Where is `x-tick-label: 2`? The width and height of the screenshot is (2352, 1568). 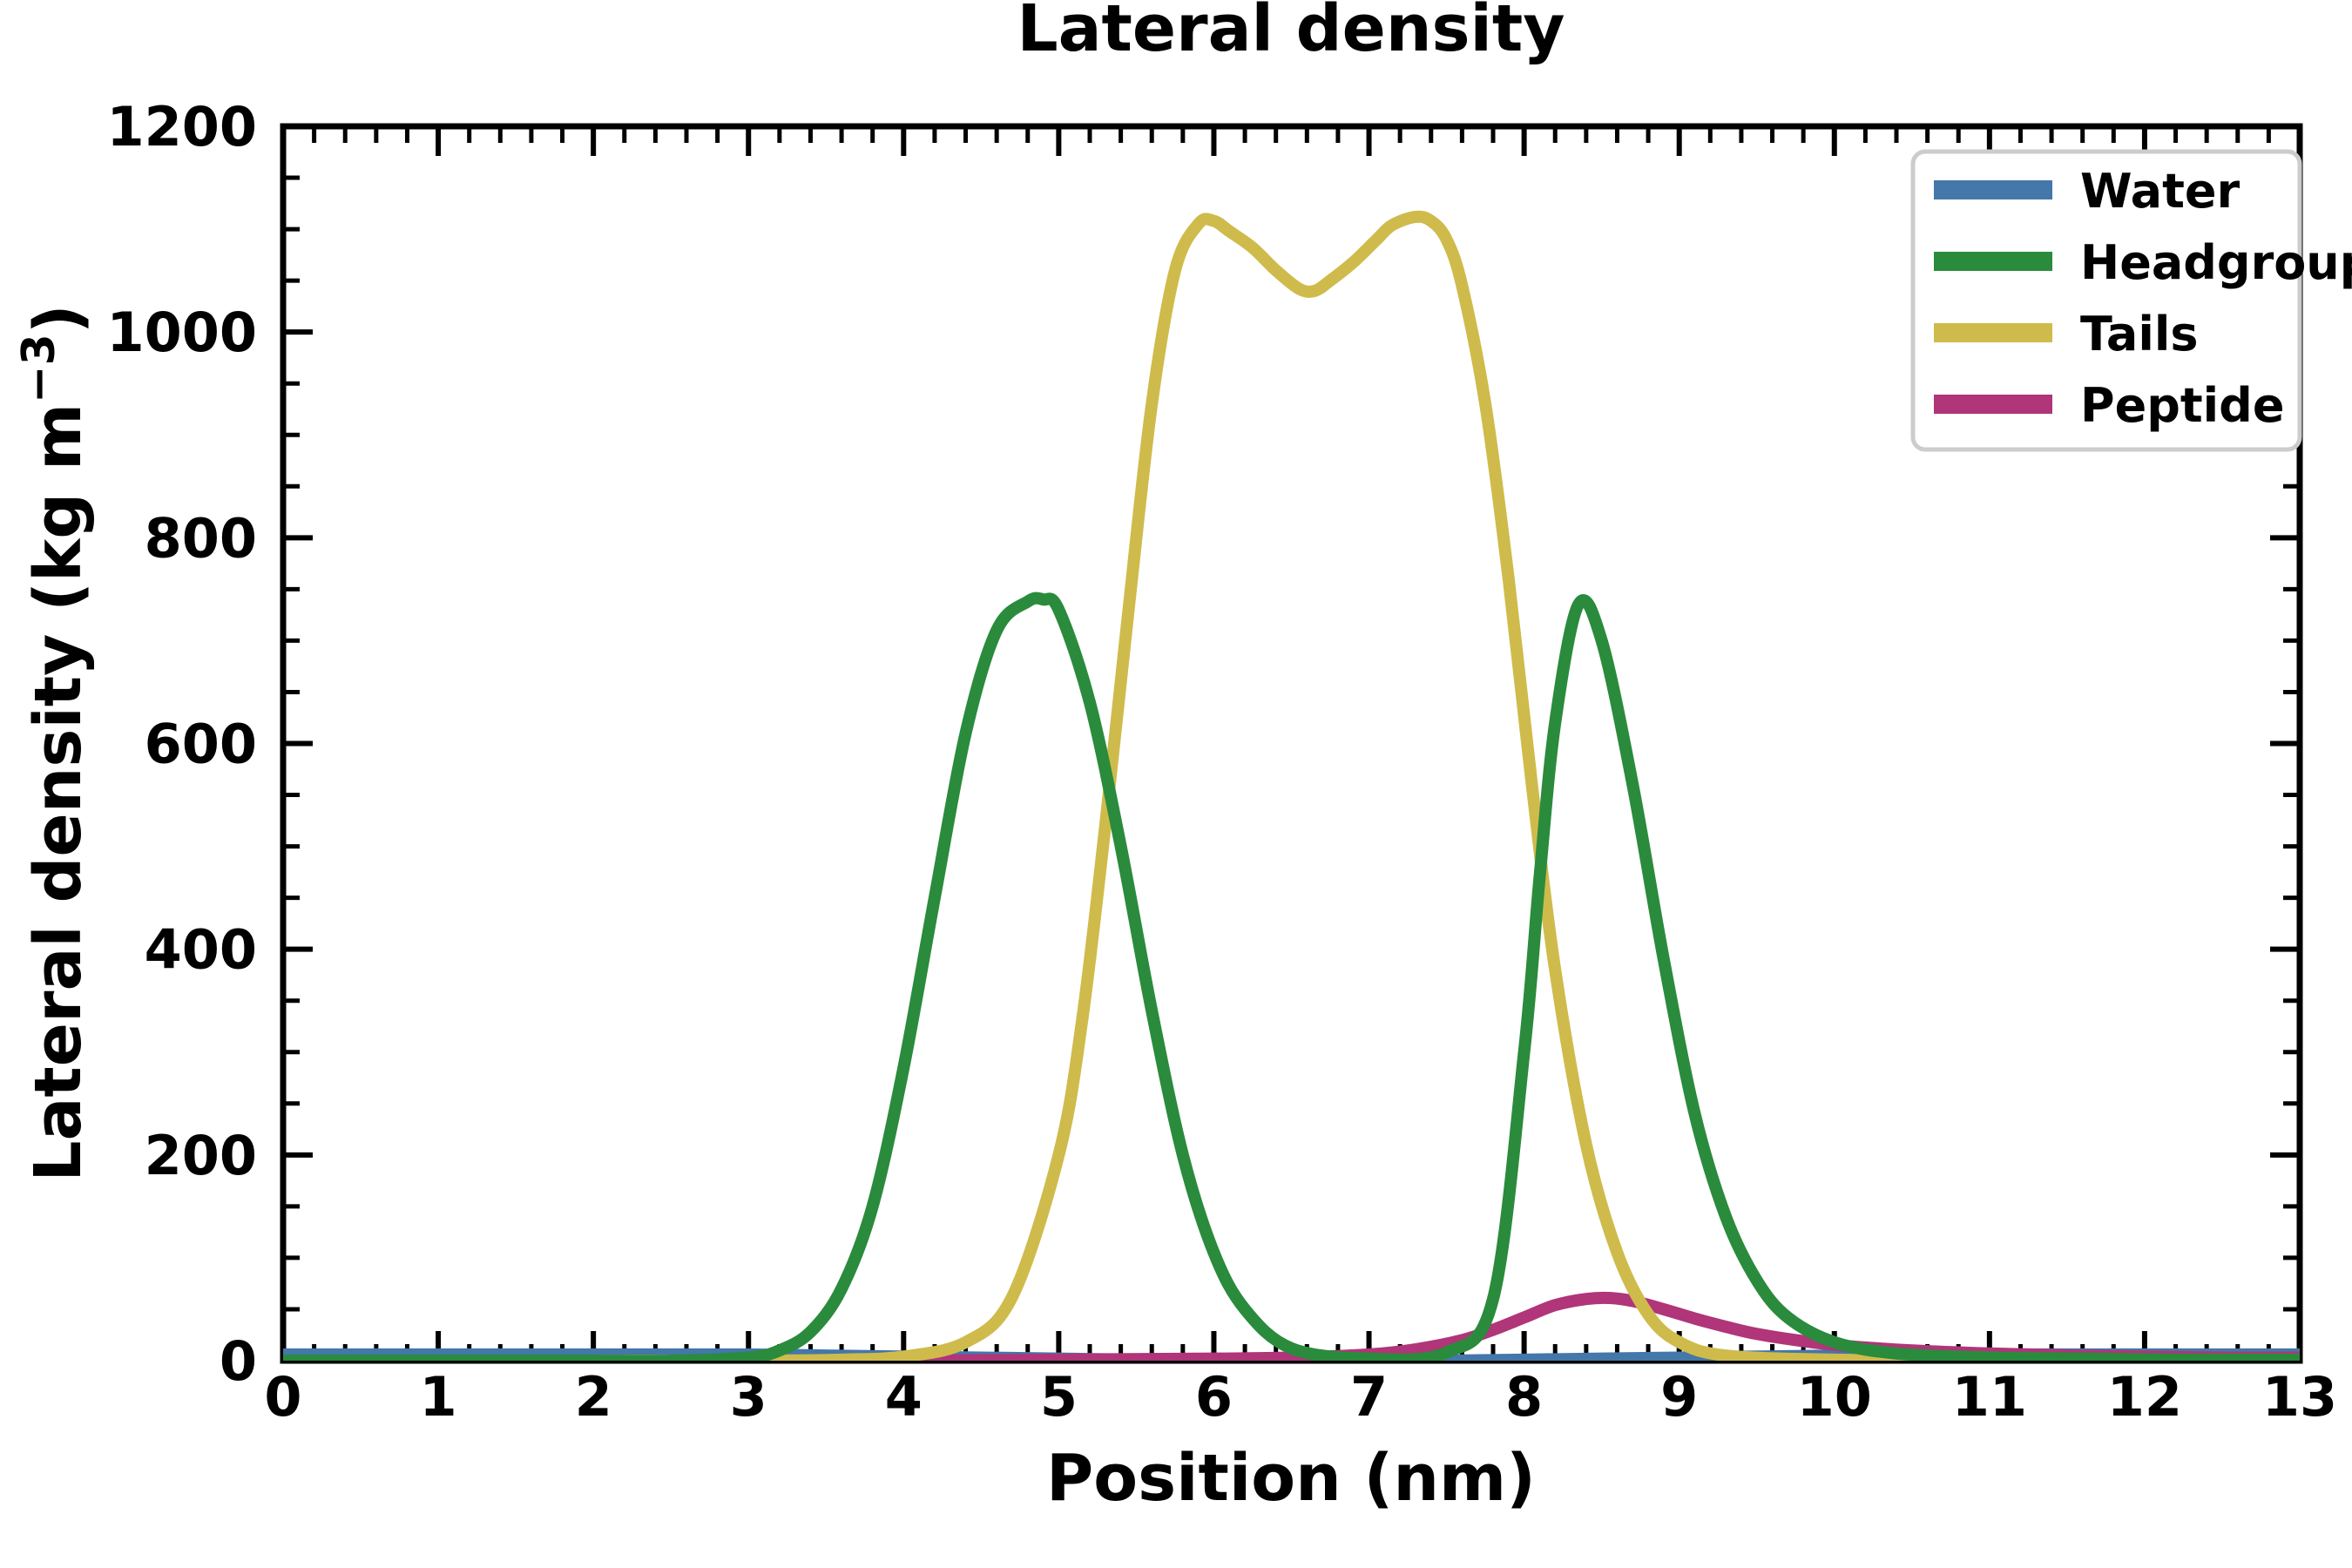 x-tick-label: 2 is located at coordinates (593, 1397).